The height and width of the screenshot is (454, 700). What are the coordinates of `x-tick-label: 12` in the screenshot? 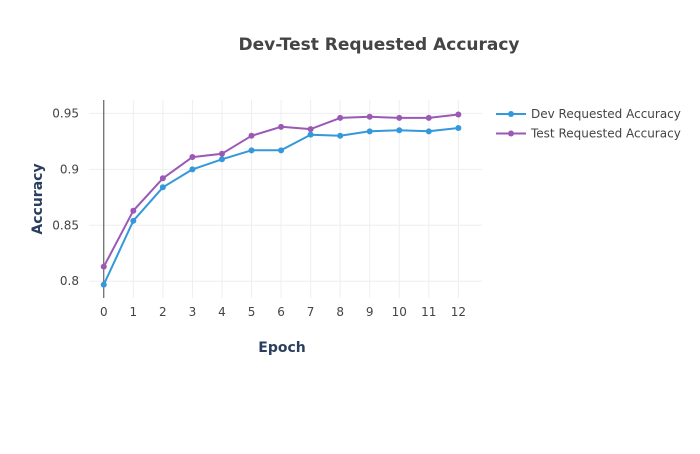 It's located at (458, 312).